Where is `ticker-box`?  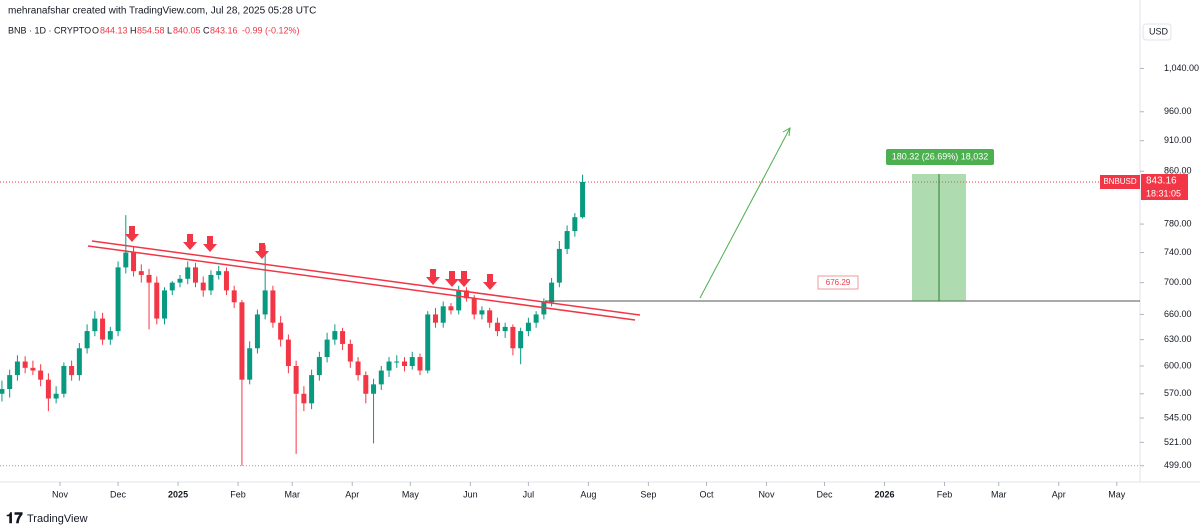 ticker-box is located at coordinates (1120, 182).